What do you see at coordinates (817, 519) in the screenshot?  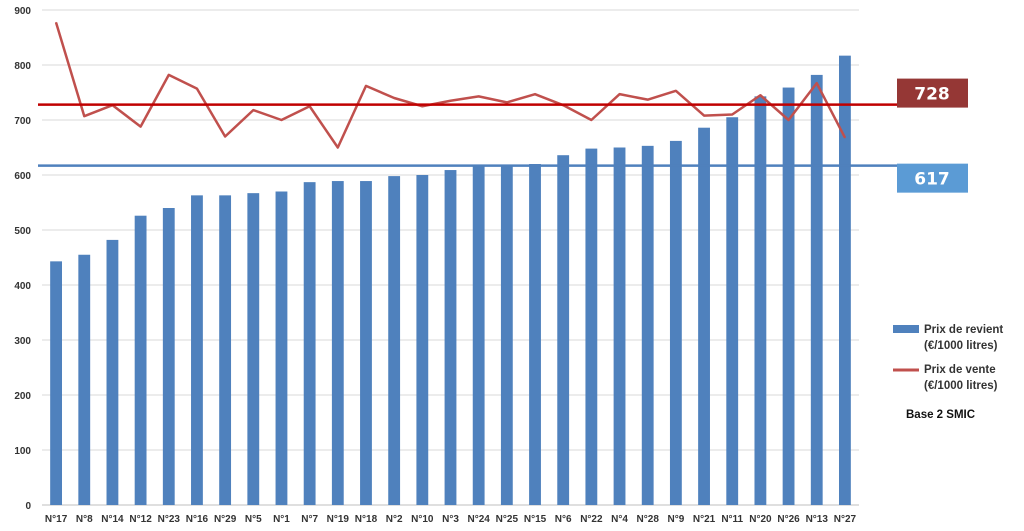 I see `x-tick-label: N°13` at bounding box center [817, 519].